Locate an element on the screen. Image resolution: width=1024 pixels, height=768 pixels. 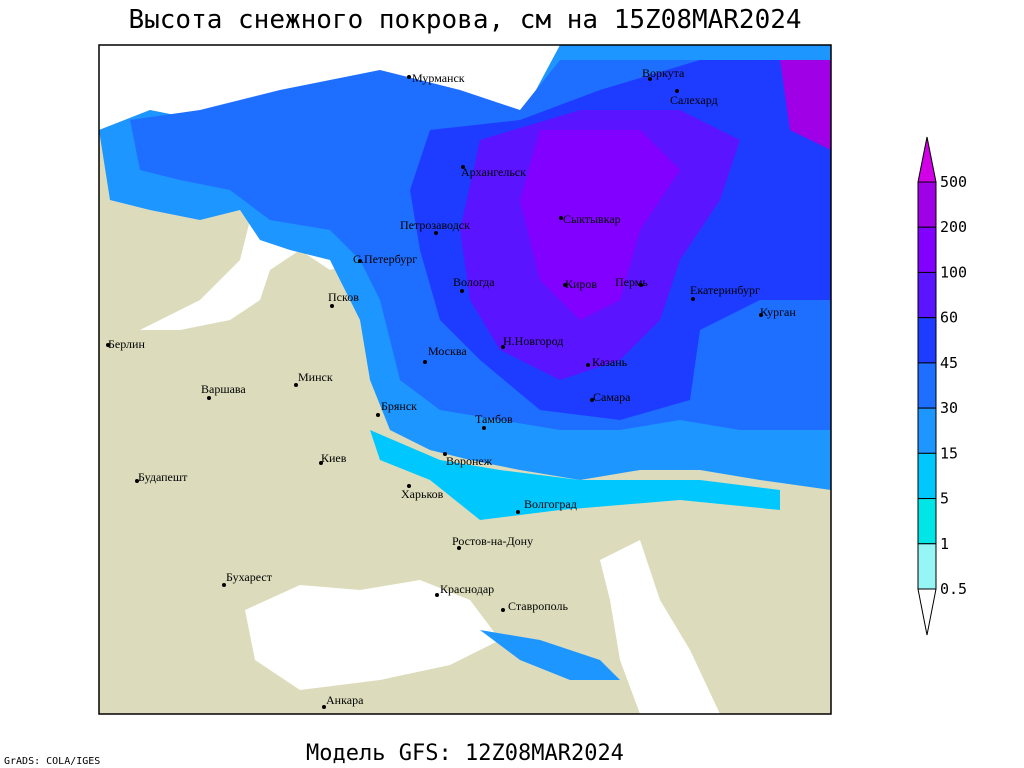
legend-label: 200 is located at coordinates (953, 227).